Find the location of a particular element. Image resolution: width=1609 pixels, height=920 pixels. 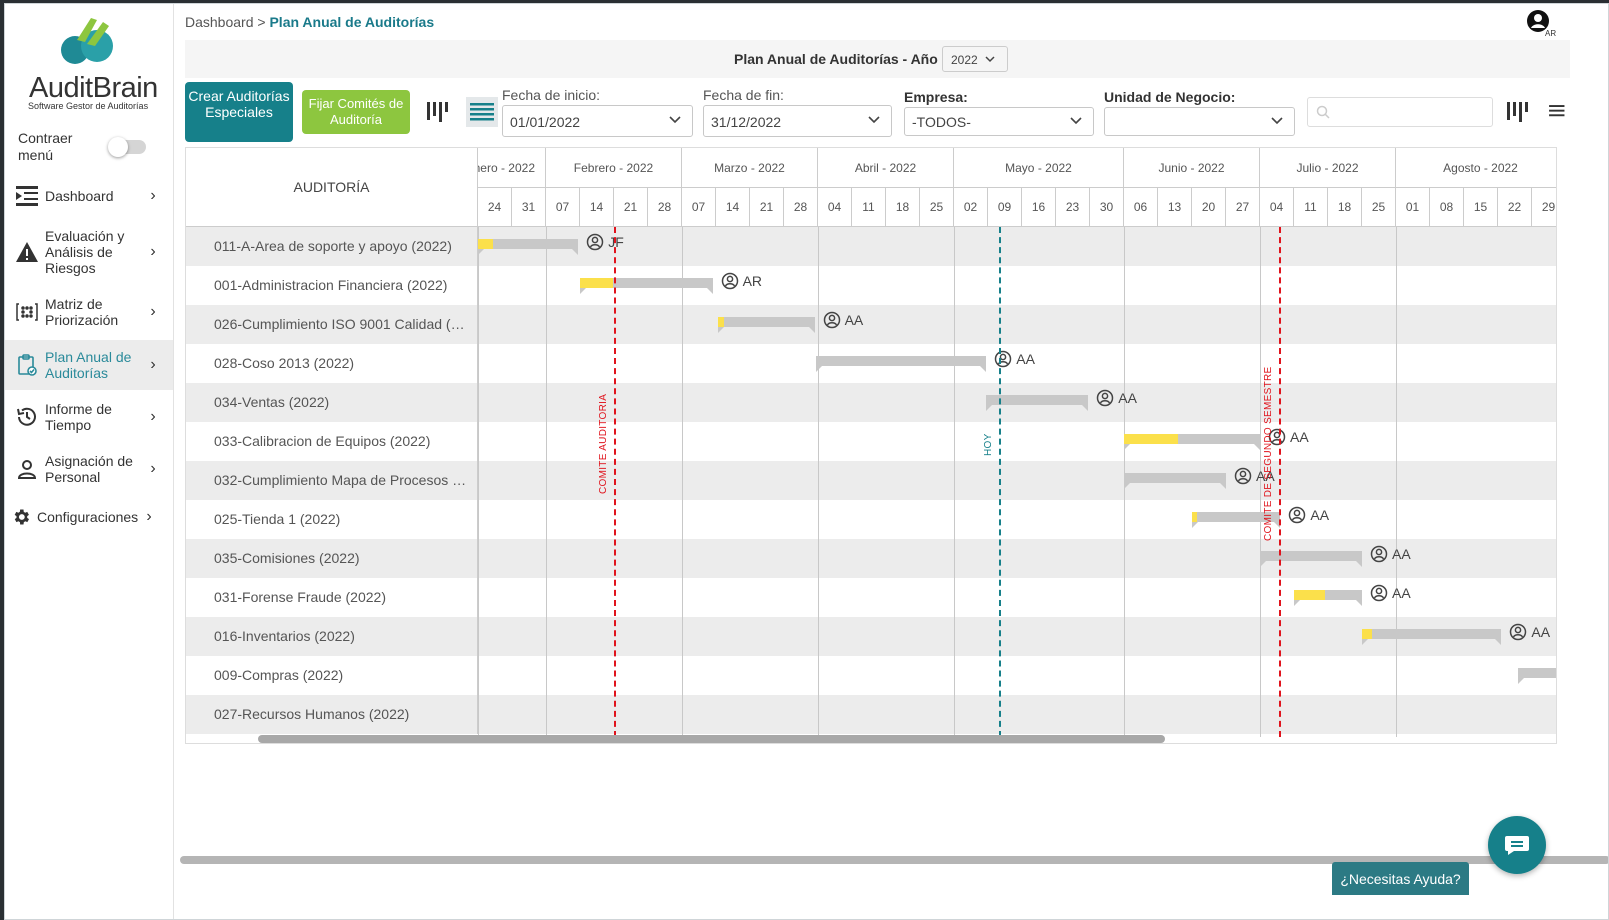

chart-left-border is located at coordinates (478, 482).